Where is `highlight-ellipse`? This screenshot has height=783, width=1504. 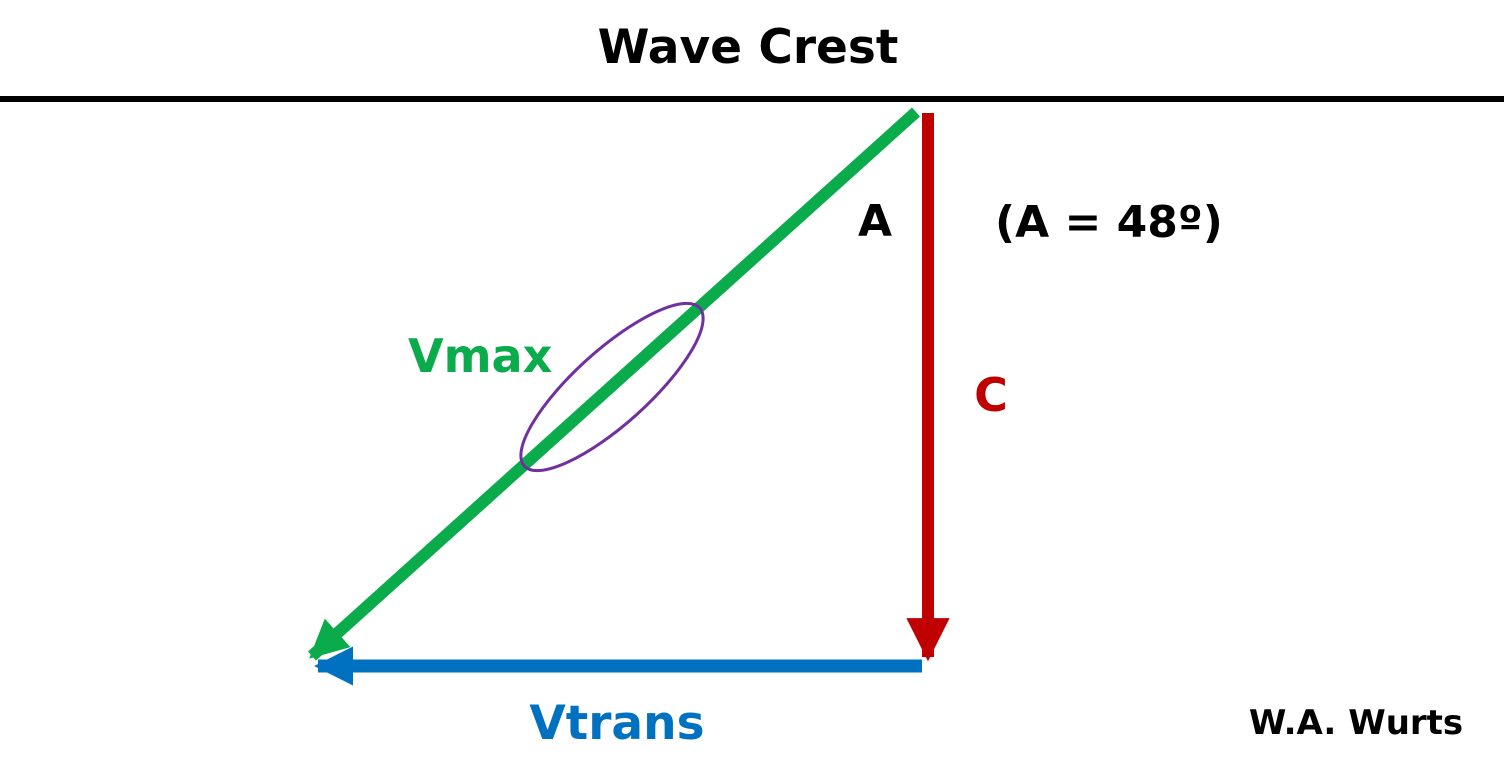
highlight-ellipse is located at coordinates (612, 387).